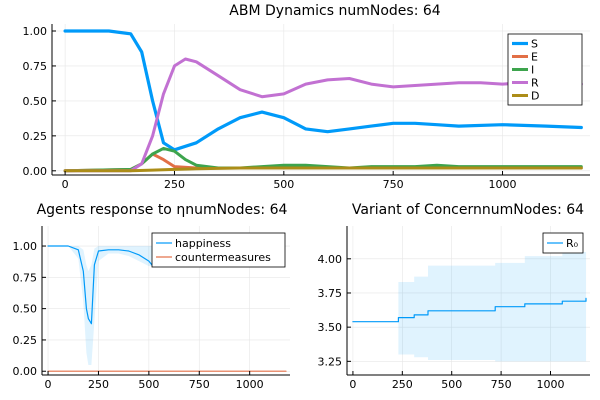  I want to click on p3-legend-label-r: R₀, so click(572, 243).